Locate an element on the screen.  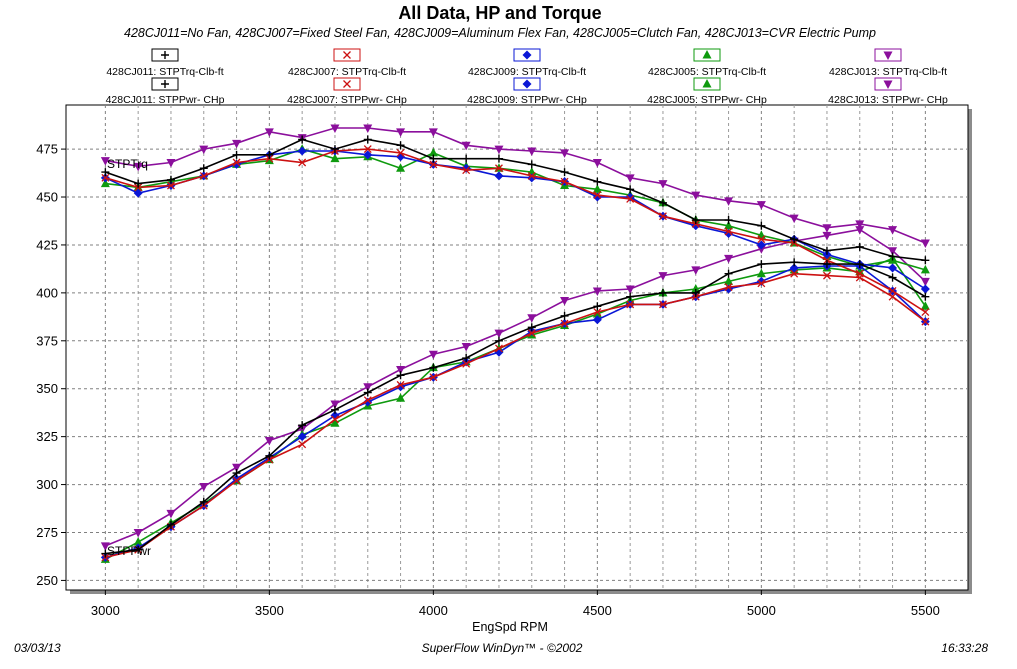
y-tick-label: 275 is located at coordinates (47, 532).